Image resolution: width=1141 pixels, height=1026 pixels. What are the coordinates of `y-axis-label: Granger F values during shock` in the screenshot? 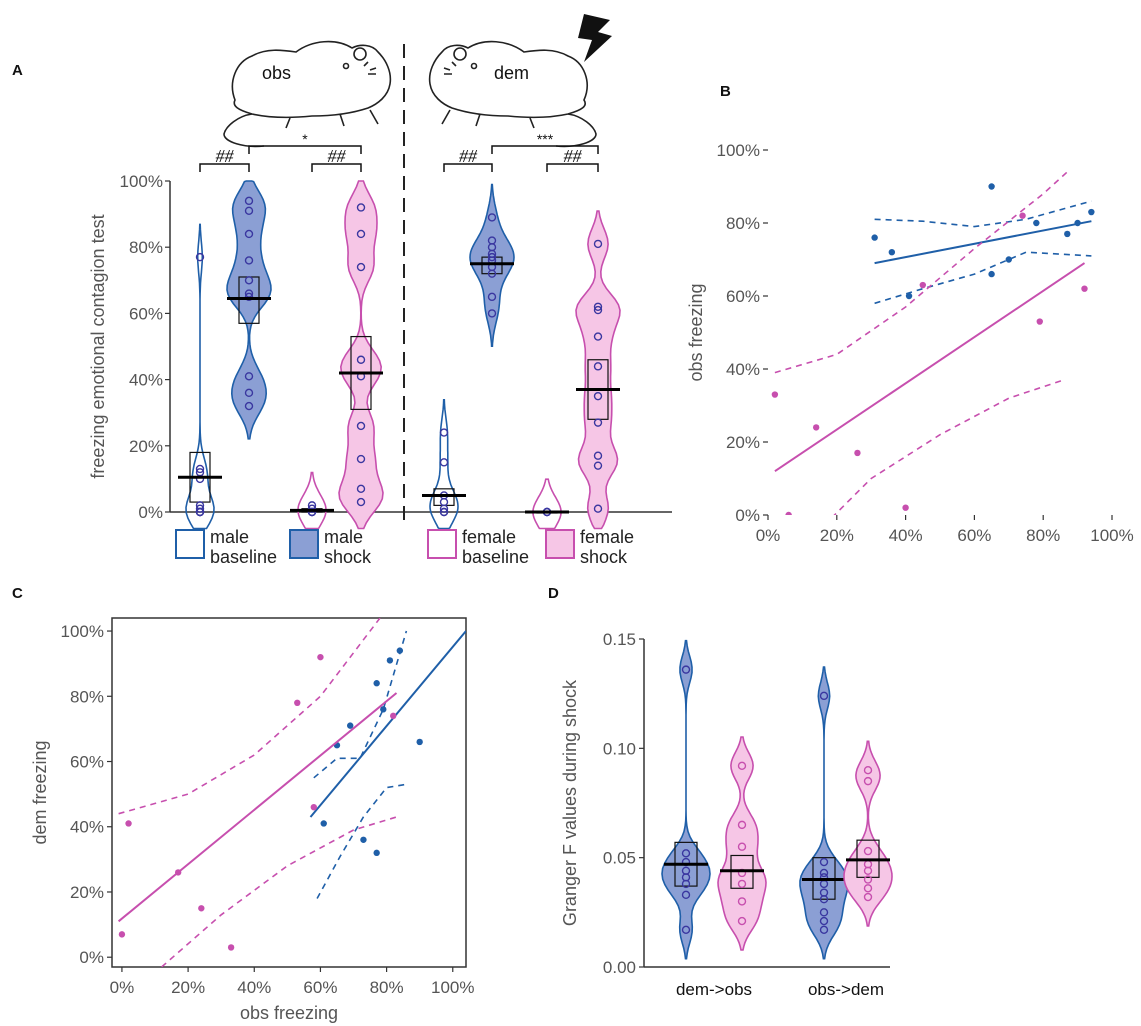 It's located at (570, 802).